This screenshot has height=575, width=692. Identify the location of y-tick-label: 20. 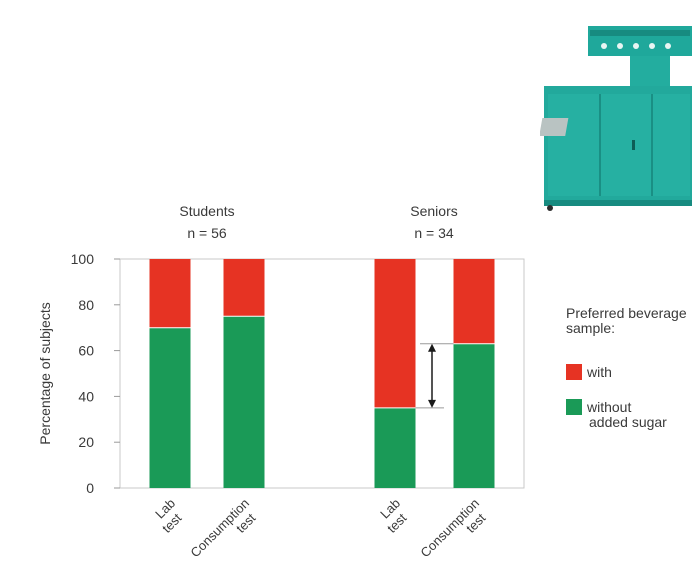
(86, 442).